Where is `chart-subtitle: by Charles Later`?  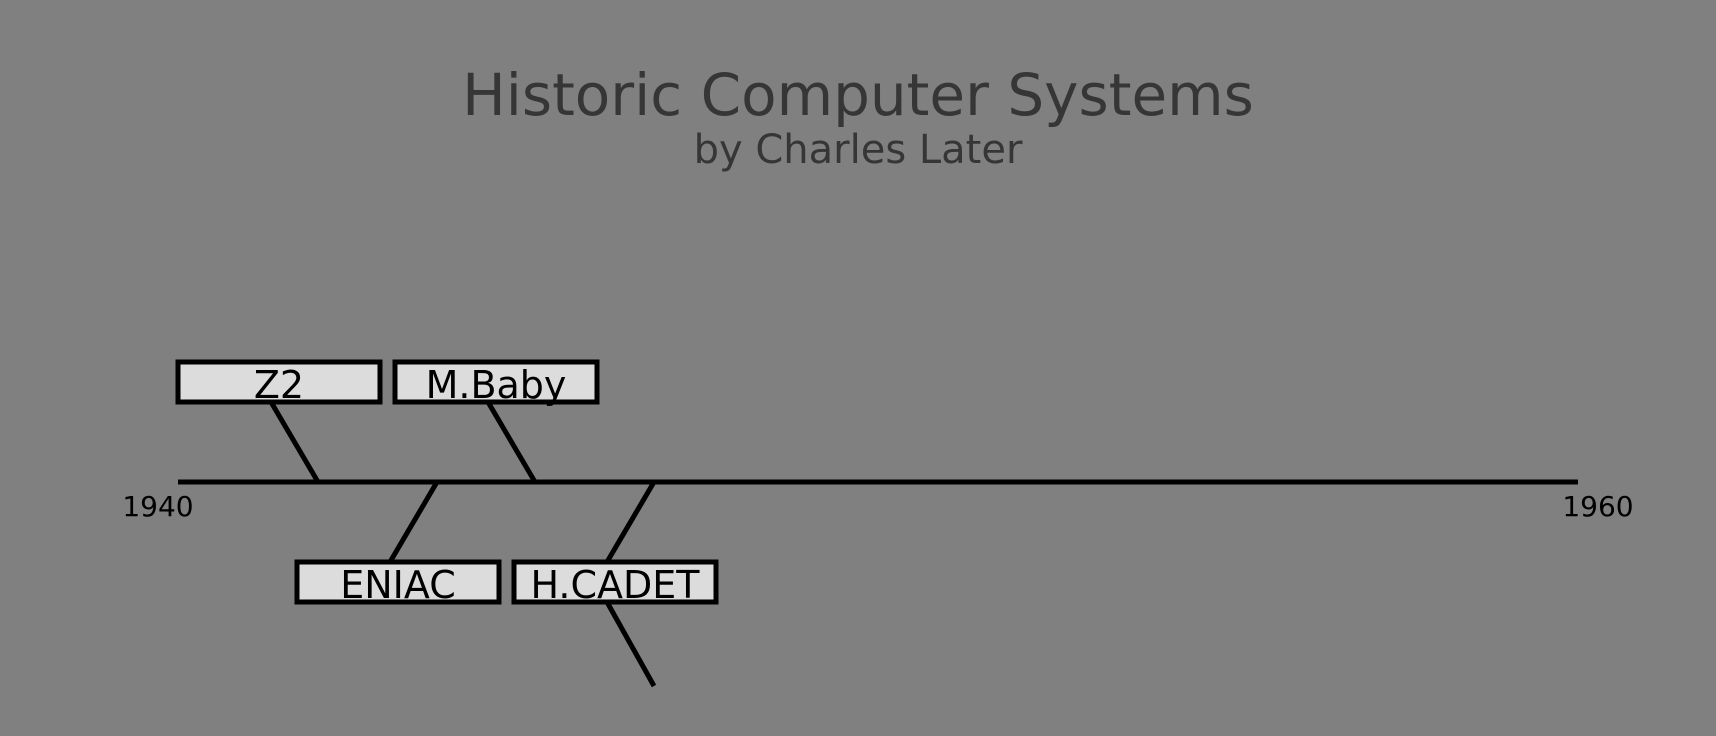
chart-subtitle: by Charles Later is located at coordinates (858, 150).